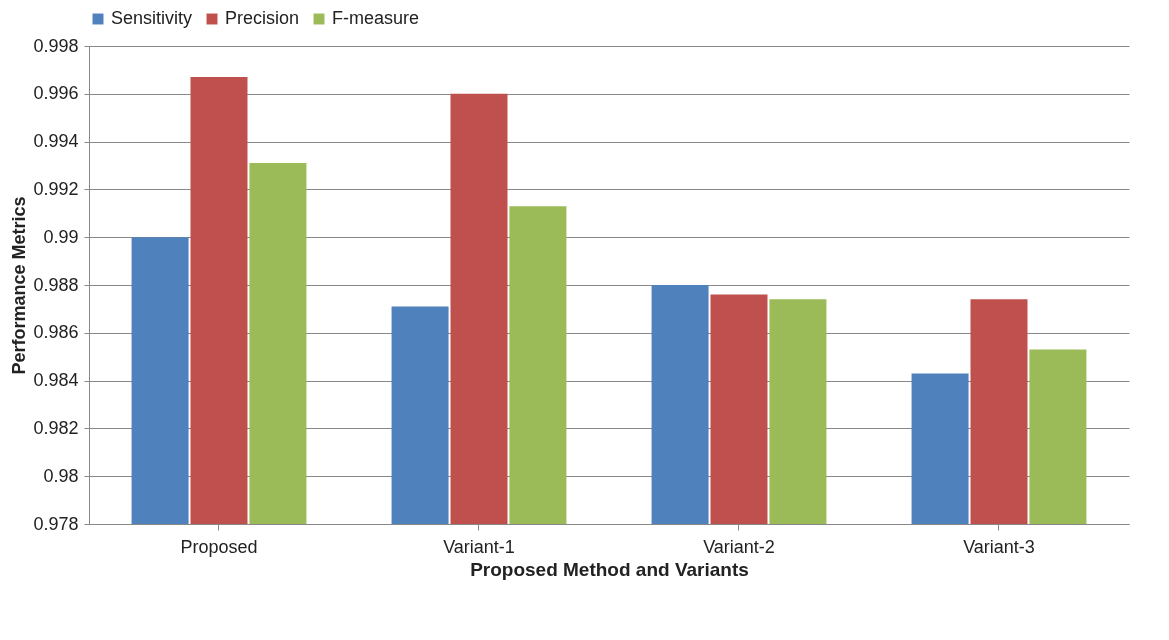  Describe the element at coordinates (219, 546) in the screenshot. I see `x-tick-label: Proposed` at that location.